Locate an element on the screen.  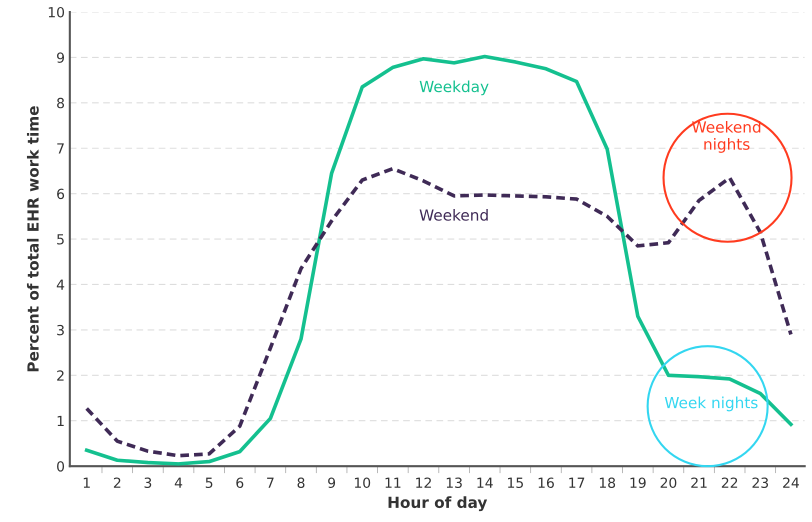
x-tick-label: 4 is located at coordinates (178, 483).